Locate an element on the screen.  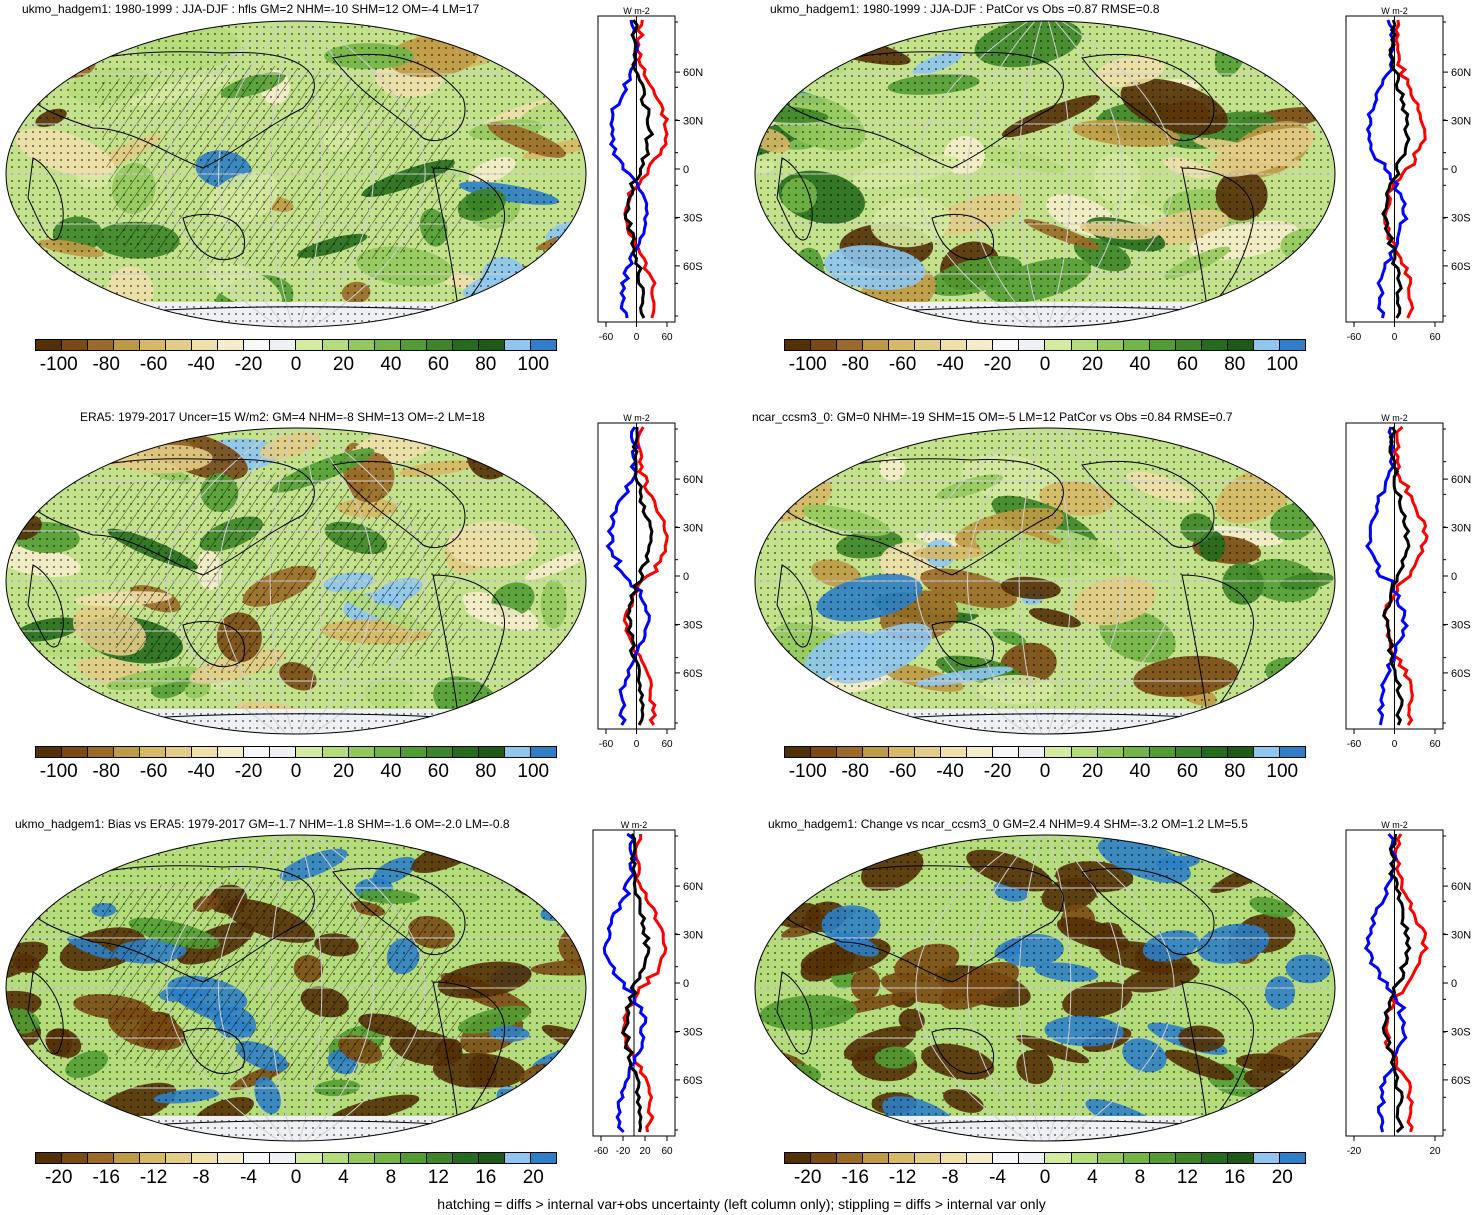
colorbar-tick-label: 60 is located at coordinates (1187, 364).